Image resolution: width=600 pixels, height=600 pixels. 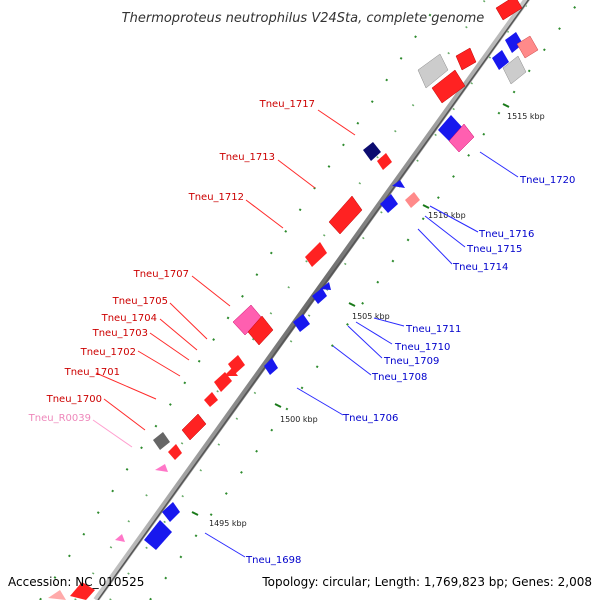 I want to click on label-tneu-1702: Tneu_1702, so click(x=108, y=352).